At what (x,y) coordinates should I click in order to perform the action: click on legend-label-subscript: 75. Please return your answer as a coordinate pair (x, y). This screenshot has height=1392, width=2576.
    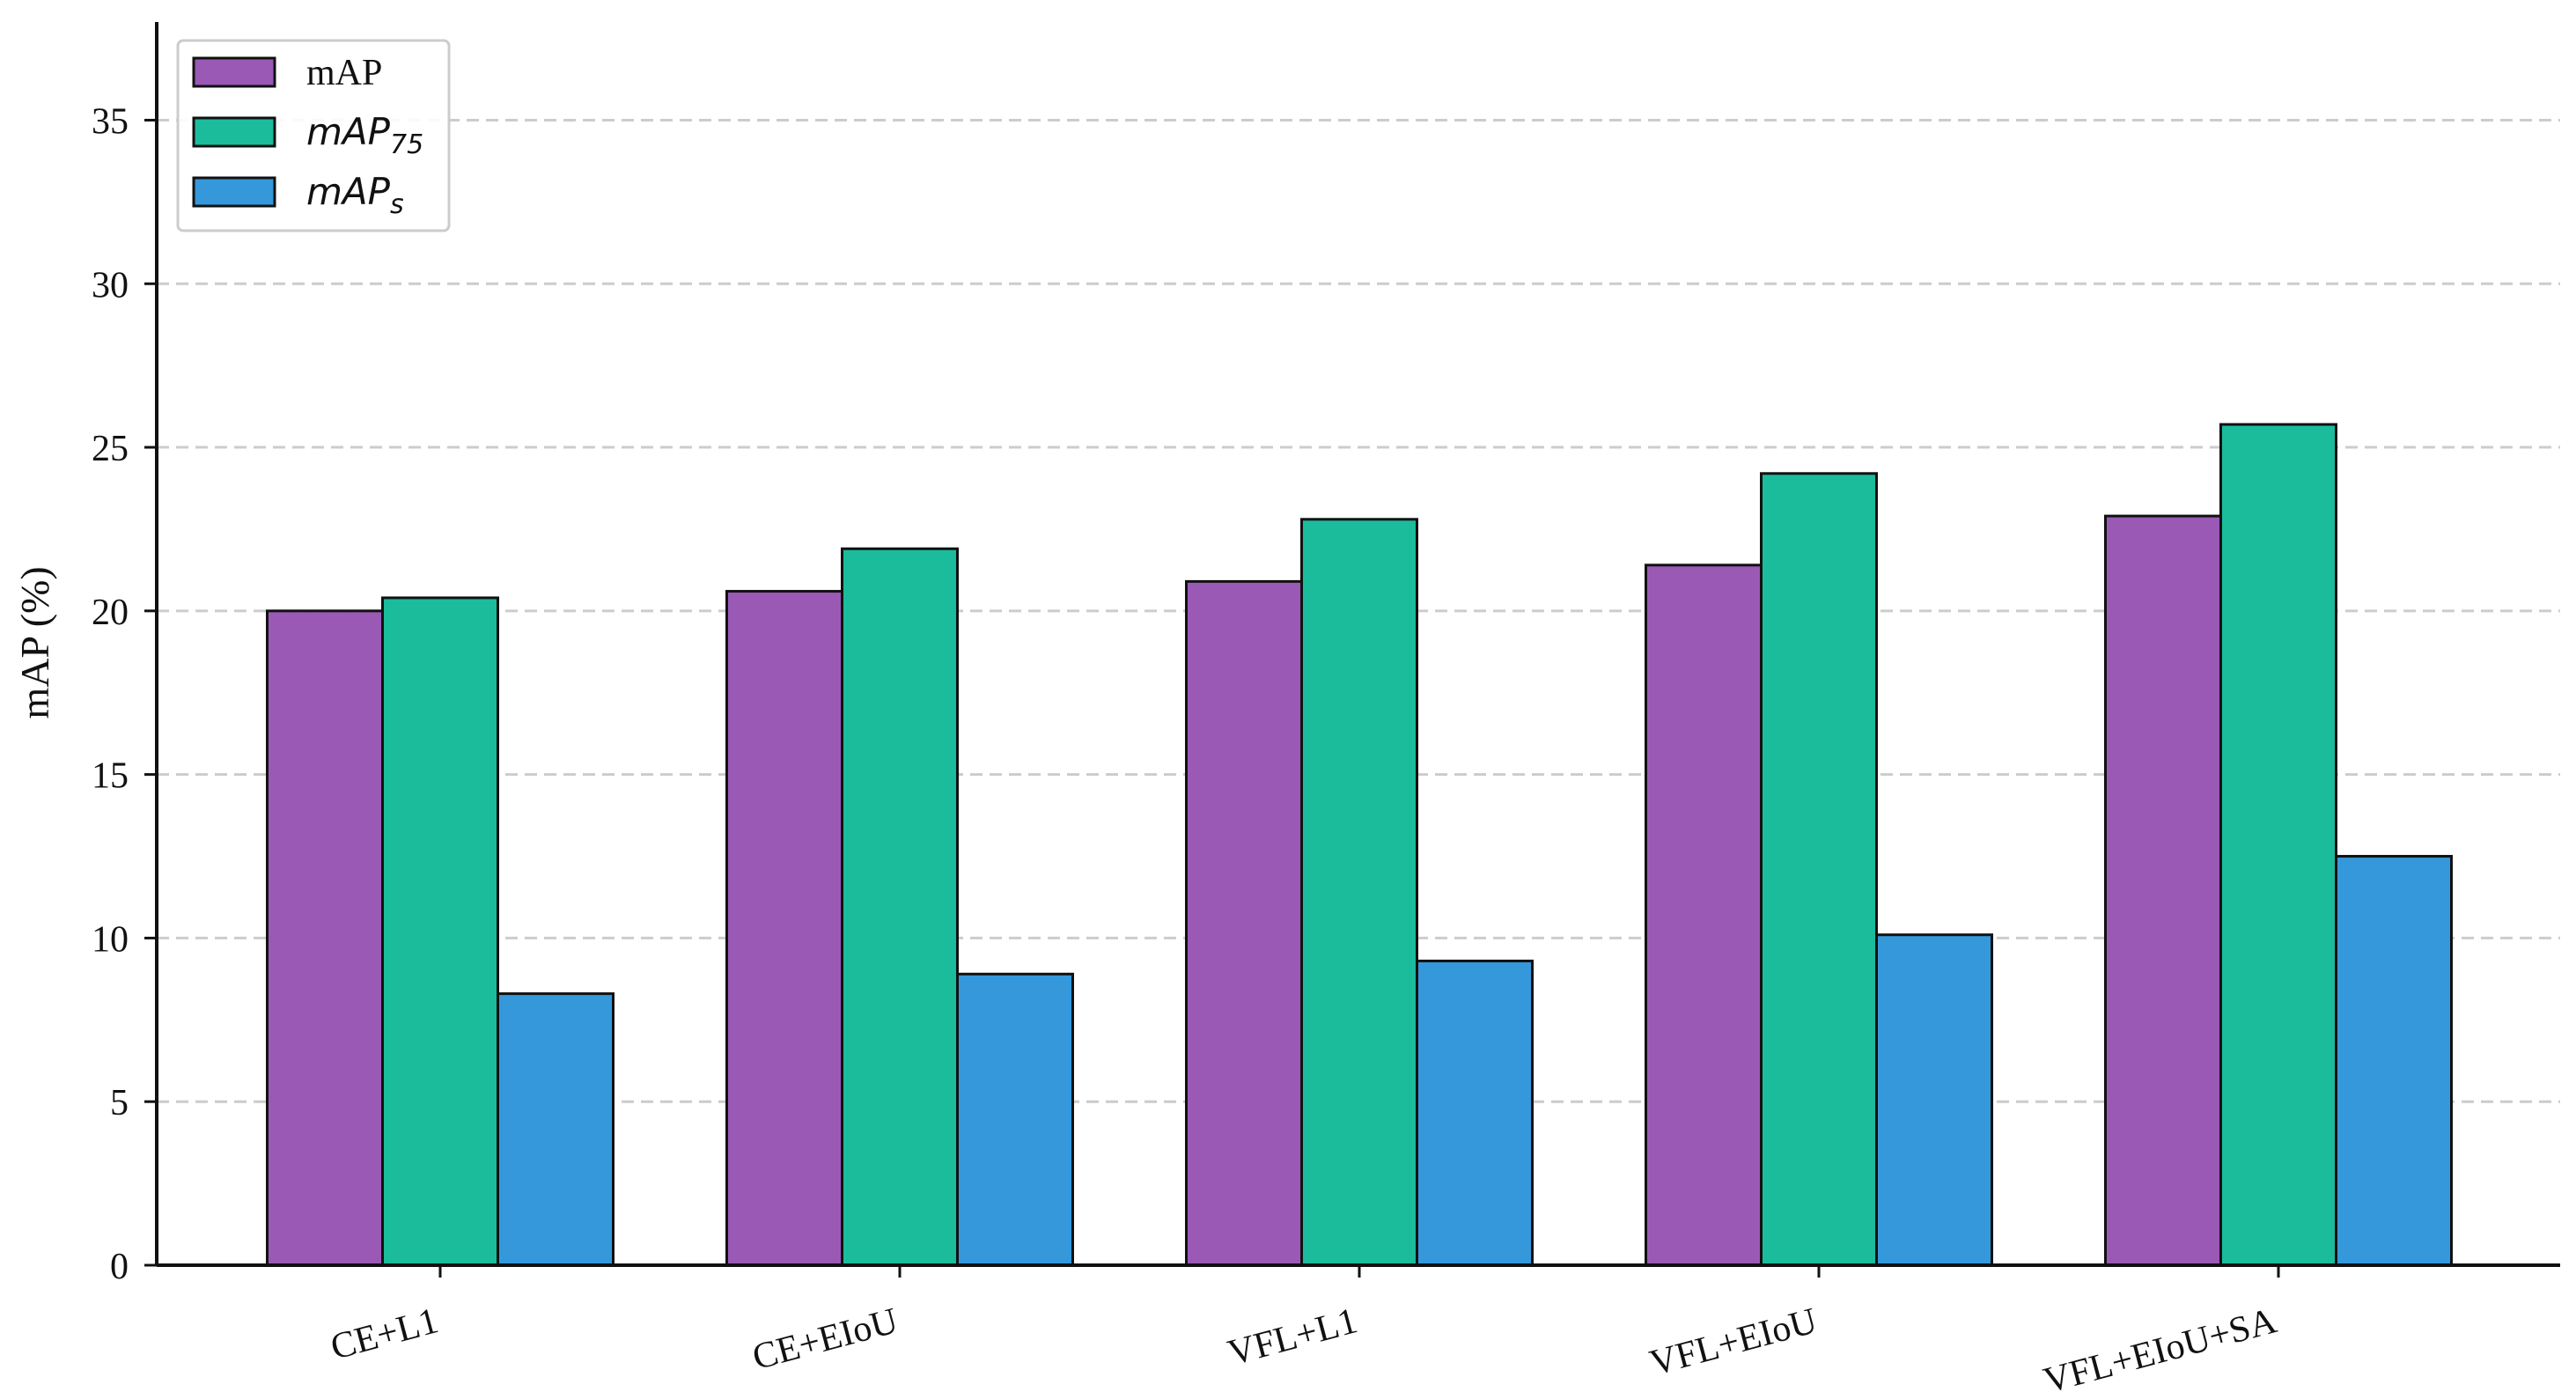
    Looking at the image, I should click on (406, 144).